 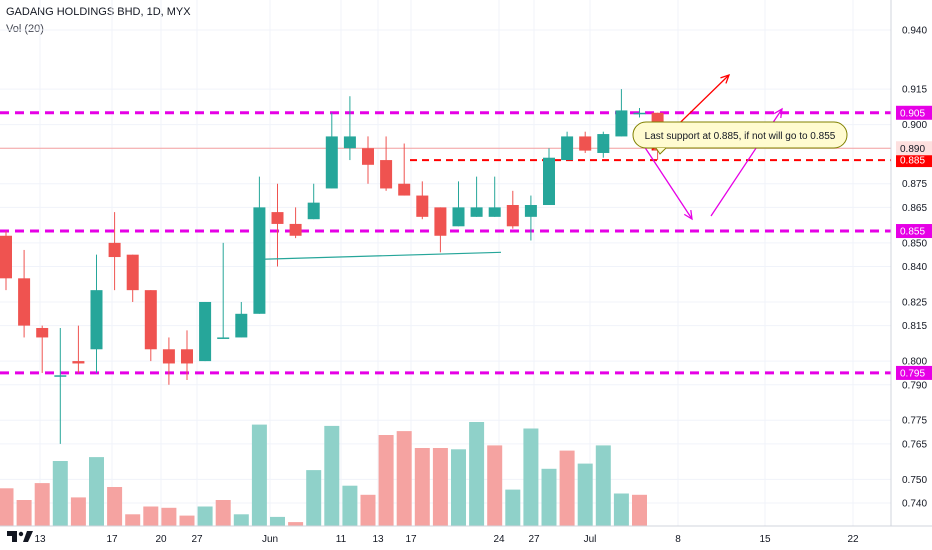 I want to click on price-tick-label: 0.840, so click(x=914, y=267).